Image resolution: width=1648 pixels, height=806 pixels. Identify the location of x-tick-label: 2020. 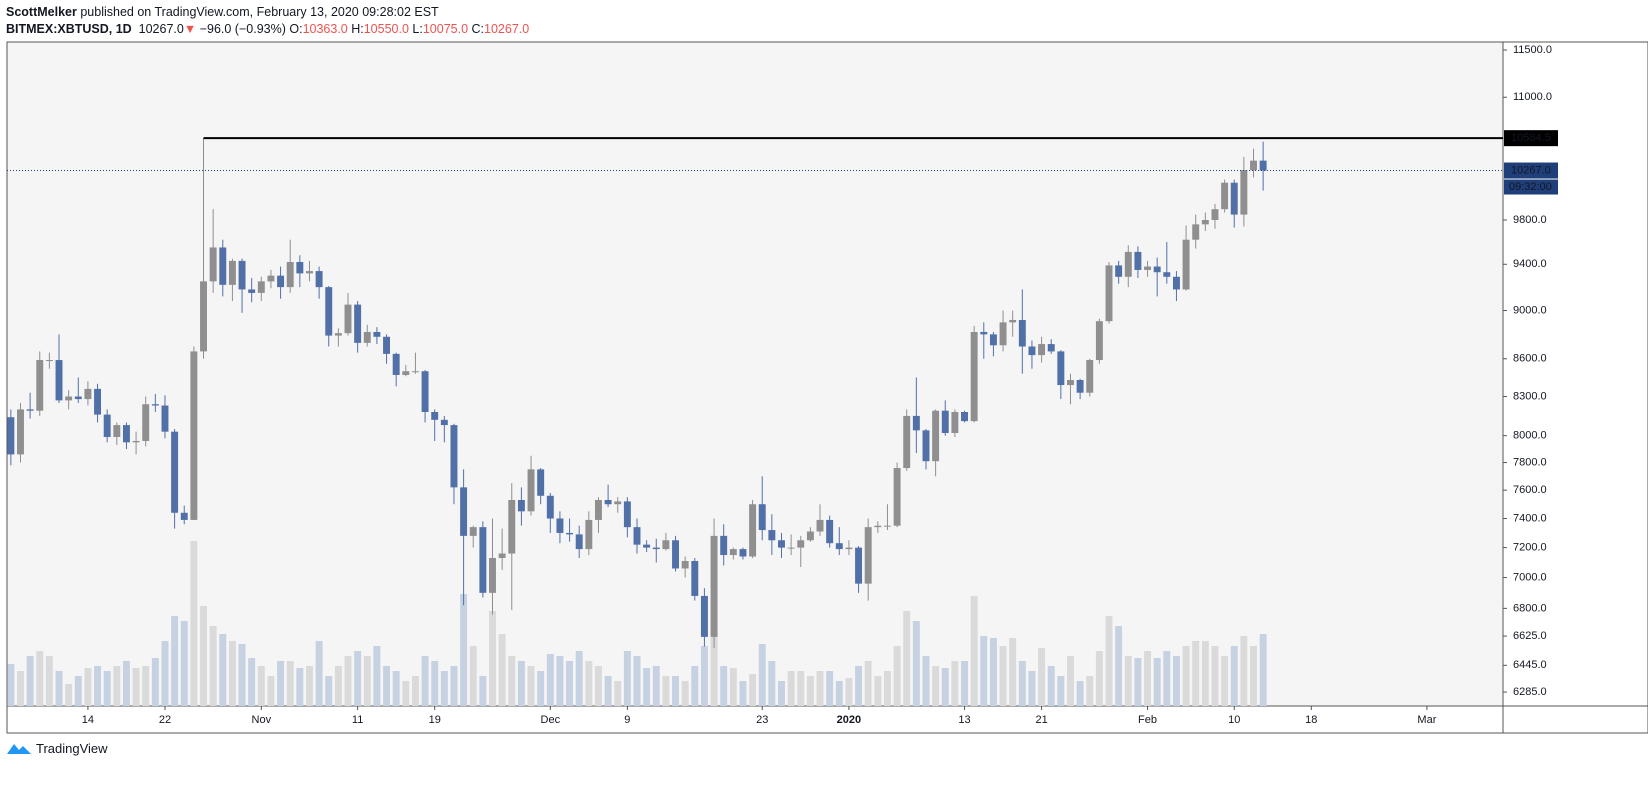
(849, 720).